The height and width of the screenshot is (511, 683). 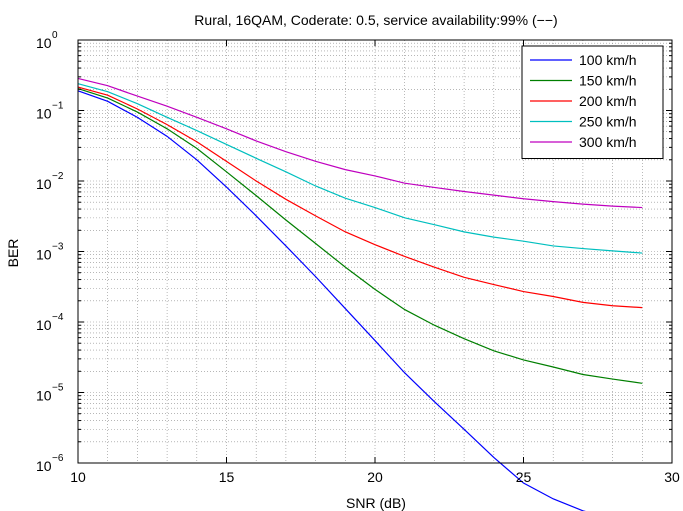 What do you see at coordinates (608, 142) in the screenshot?
I see `legend-label: 300 km/h` at bounding box center [608, 142].